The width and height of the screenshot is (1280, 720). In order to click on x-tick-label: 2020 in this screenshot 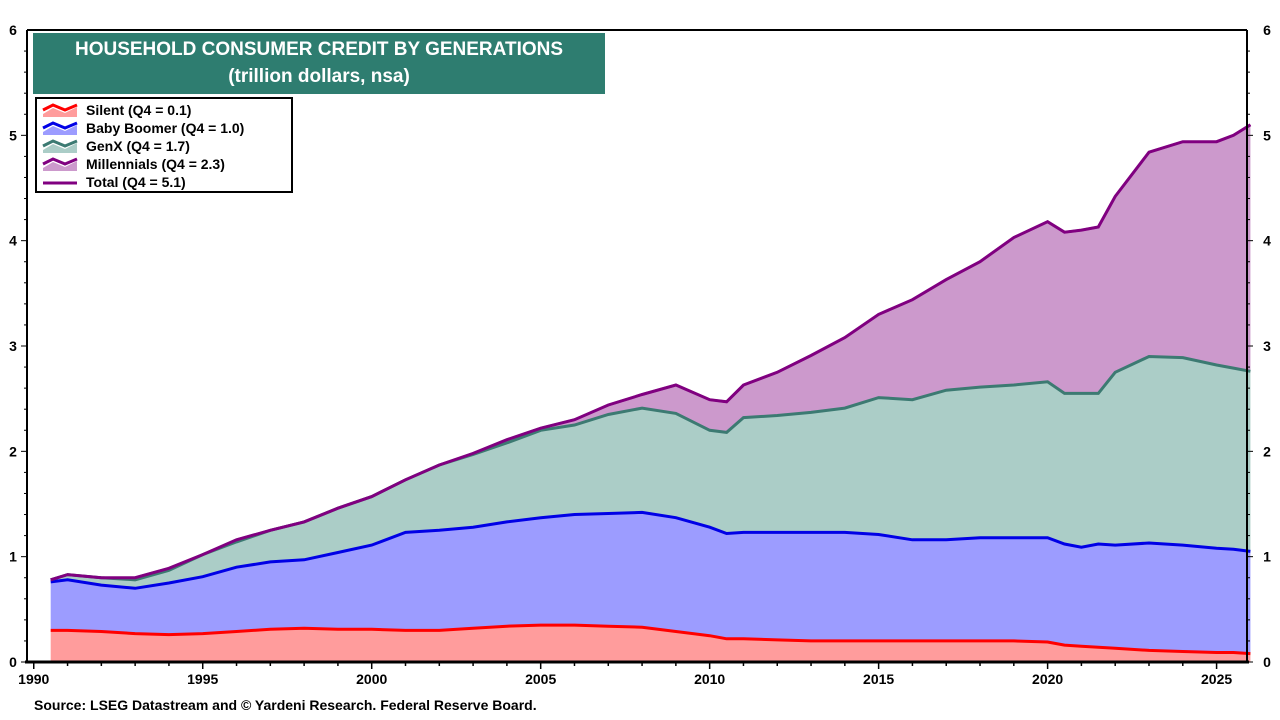, I will do `click(1047, 679)`.